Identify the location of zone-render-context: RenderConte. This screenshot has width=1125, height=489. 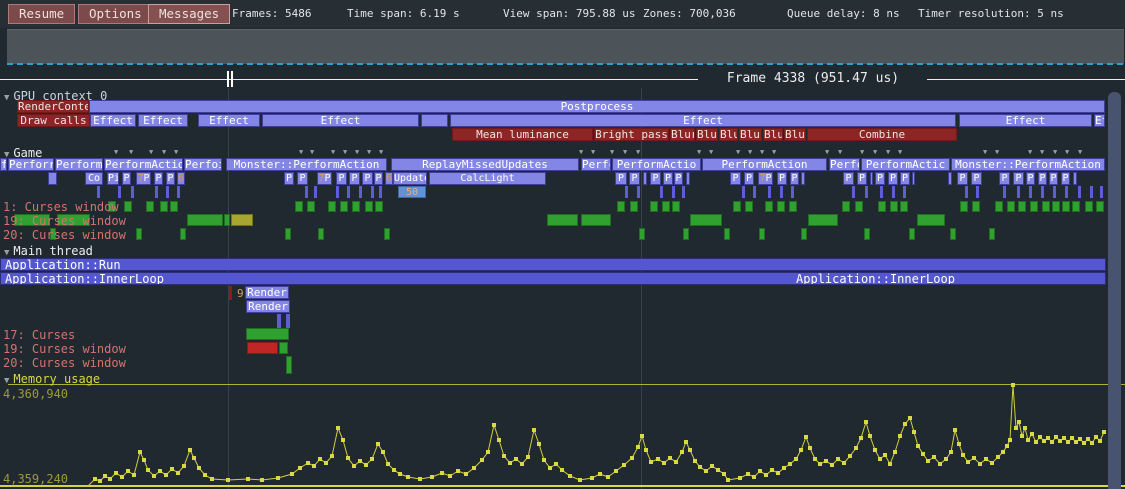
(53, 106).